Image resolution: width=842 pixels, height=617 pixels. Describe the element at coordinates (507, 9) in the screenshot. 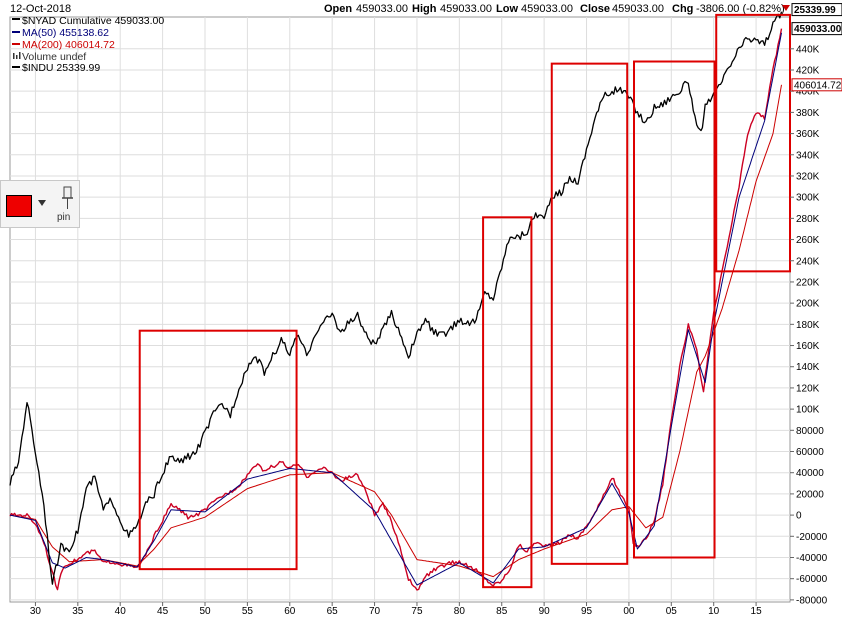

I see `low-label: Low` at that location.